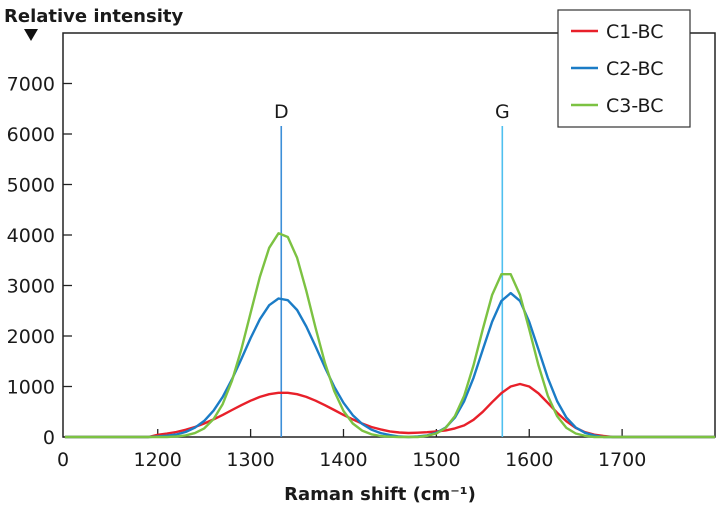 Image resolution: width=720 pixels, height=513 pixels. I want to click on x-axis-break-label: 0, so click(63, 460).